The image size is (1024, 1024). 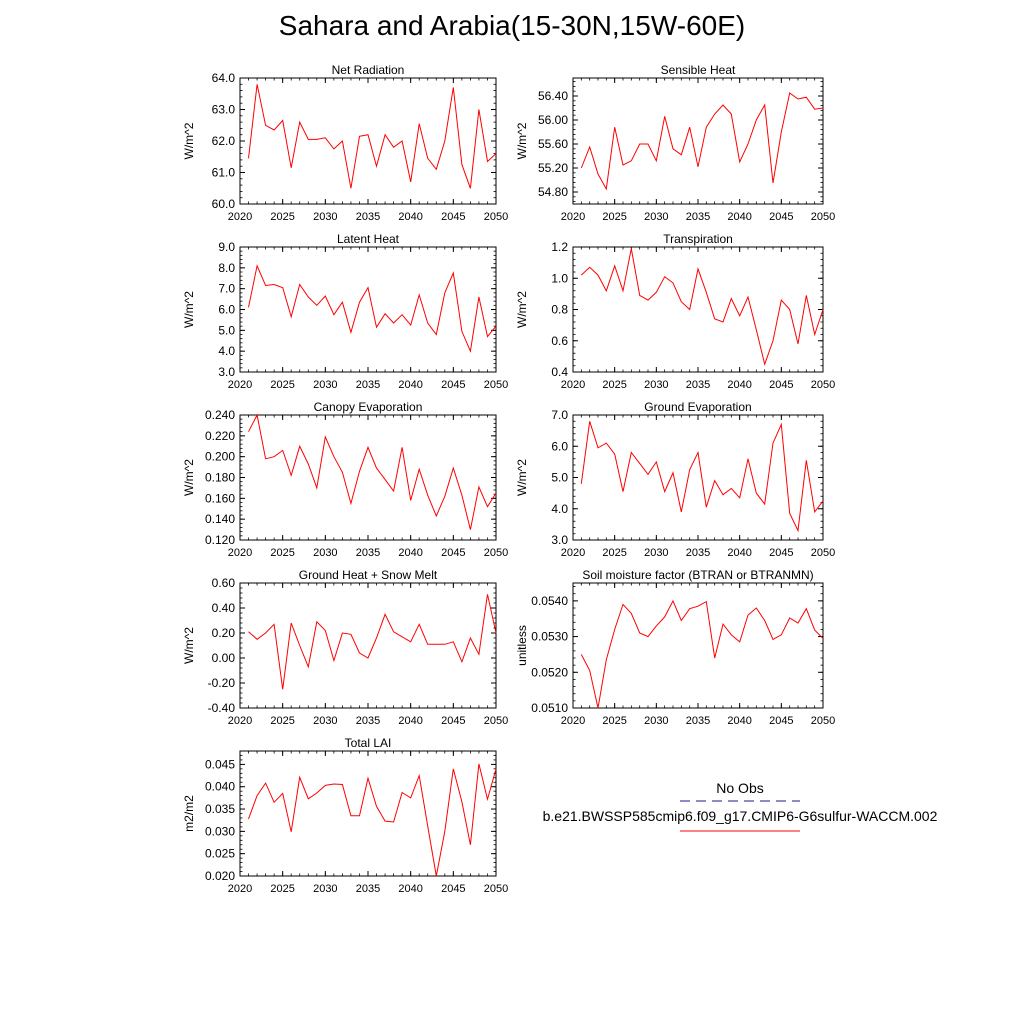 What do you see at coordinates (224, 204) in the screenshot?
I see `y-tick-label: 60.0` at bounding box center [224, 204].